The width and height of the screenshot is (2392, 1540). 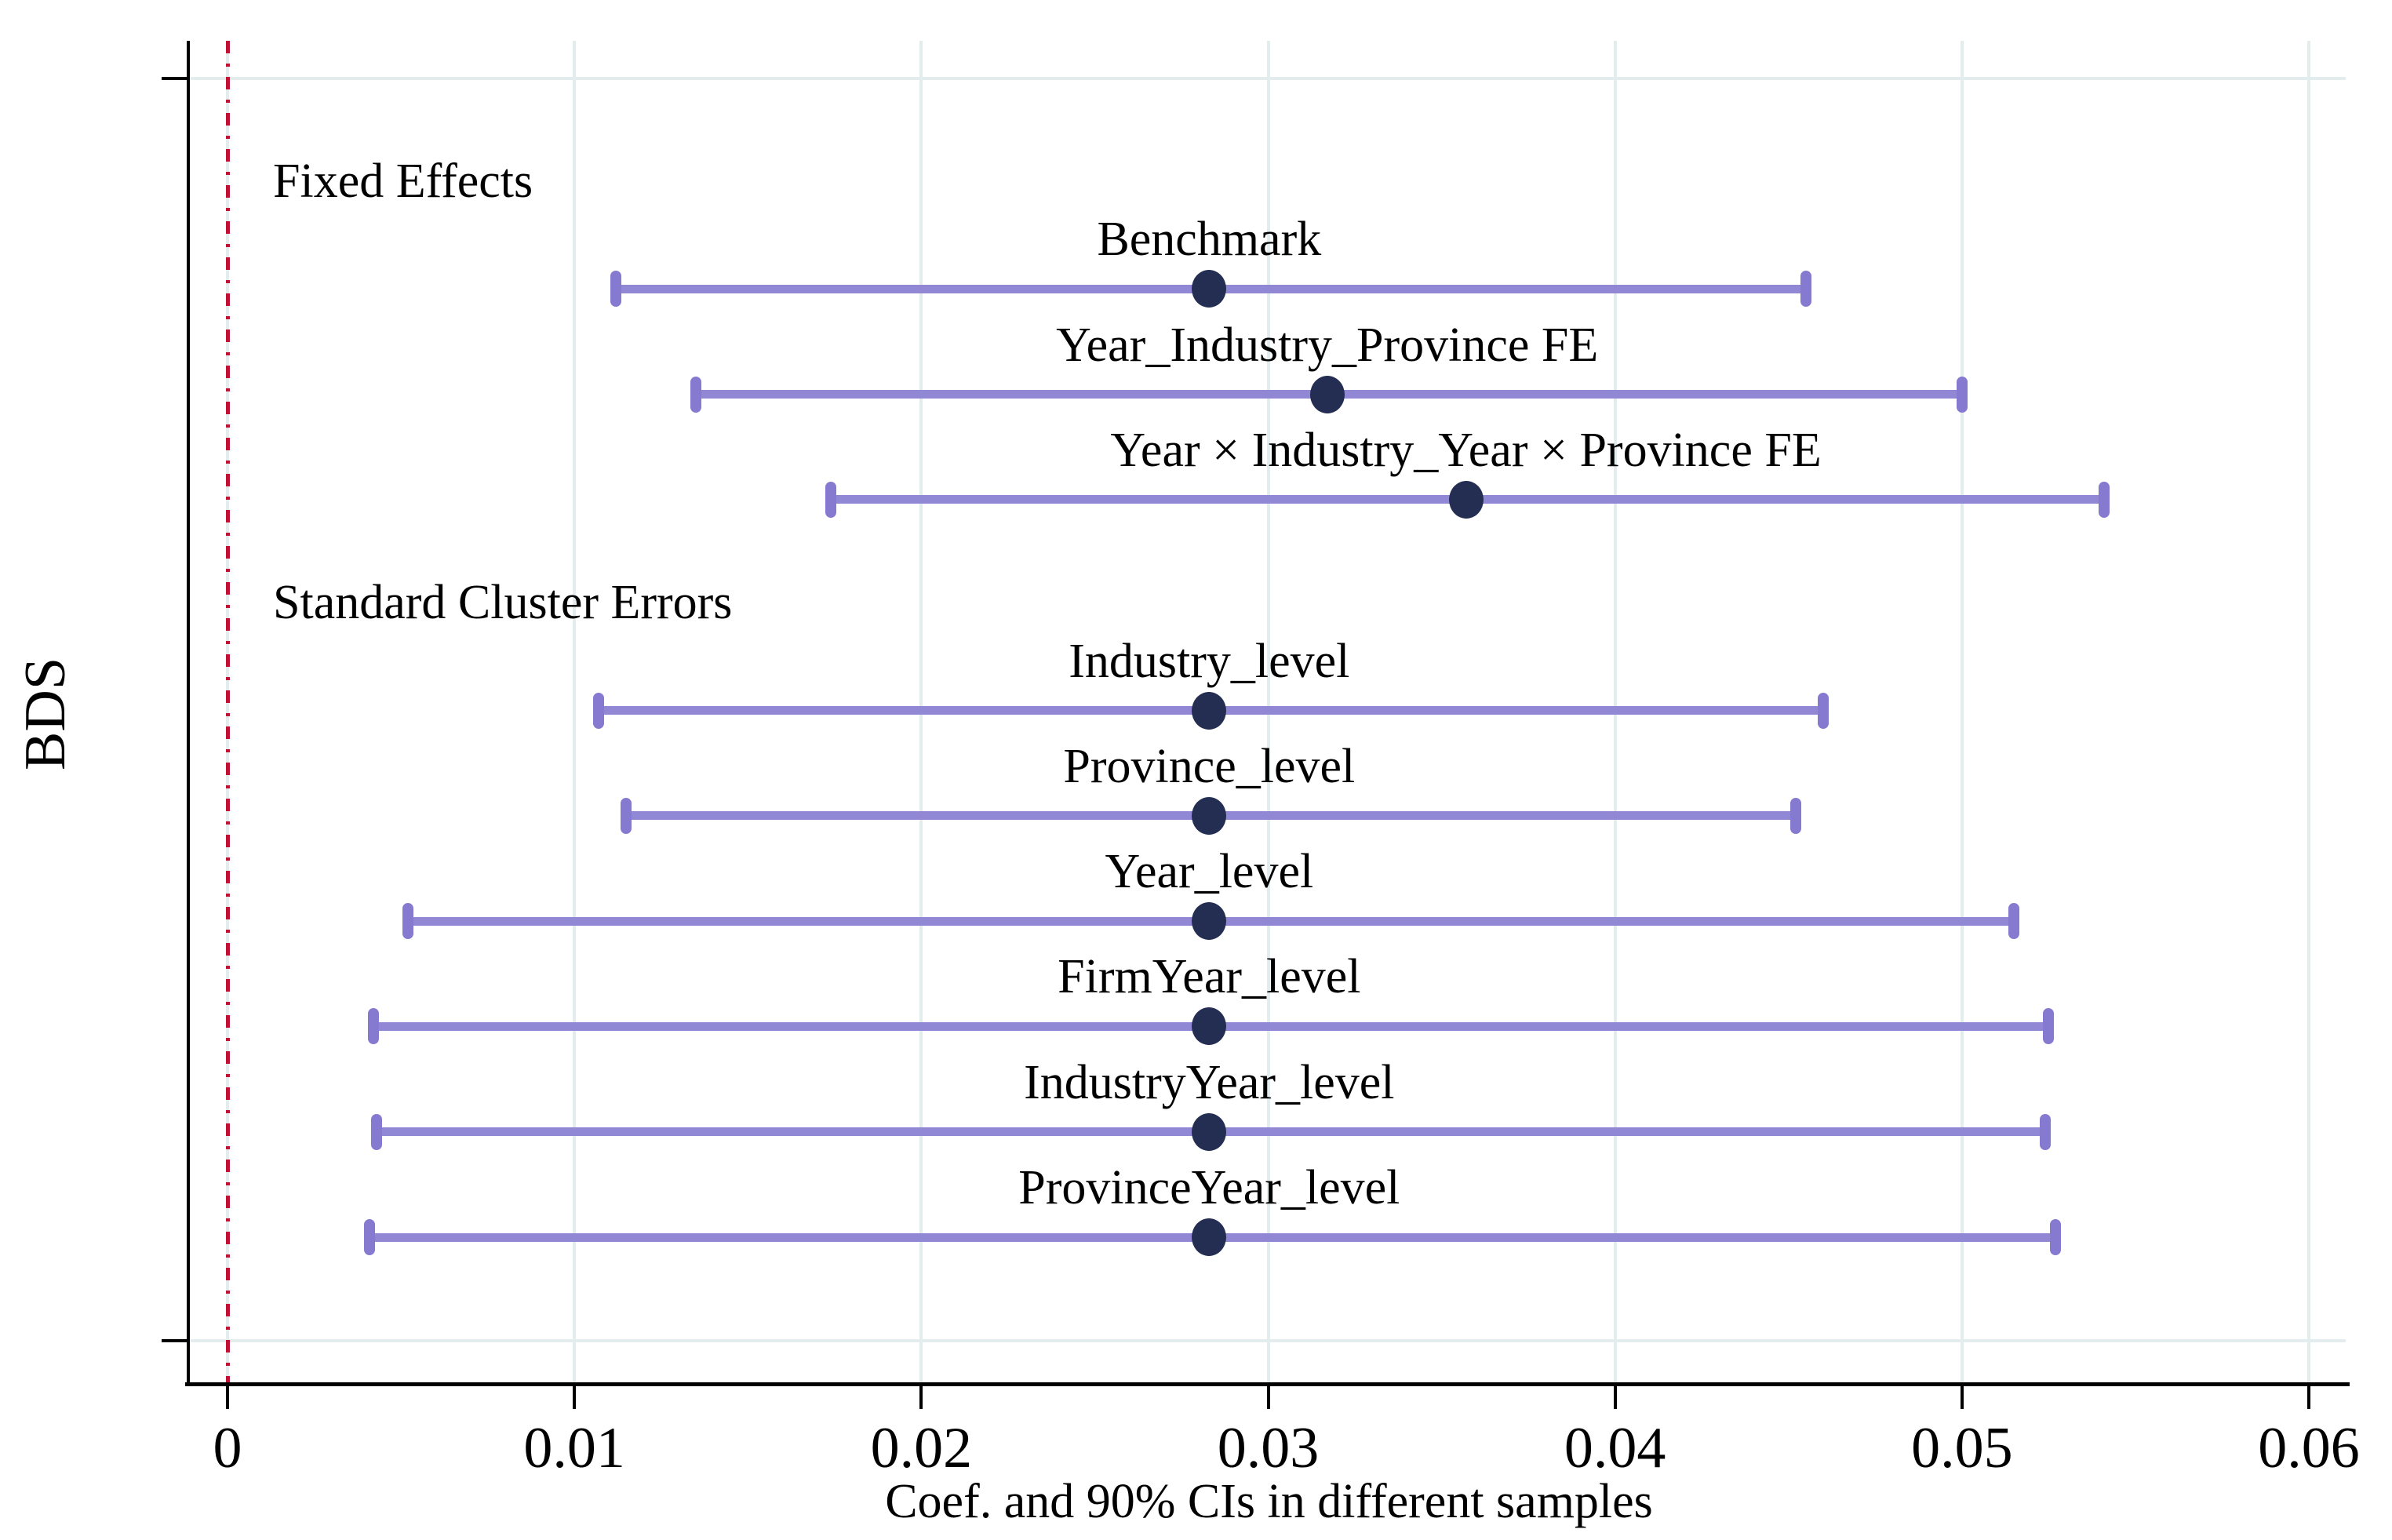 What do you see at coordinates (1210, 872) in the screenshot?
I see `coef-label: Year_level` at bounding box center [1210, 872].